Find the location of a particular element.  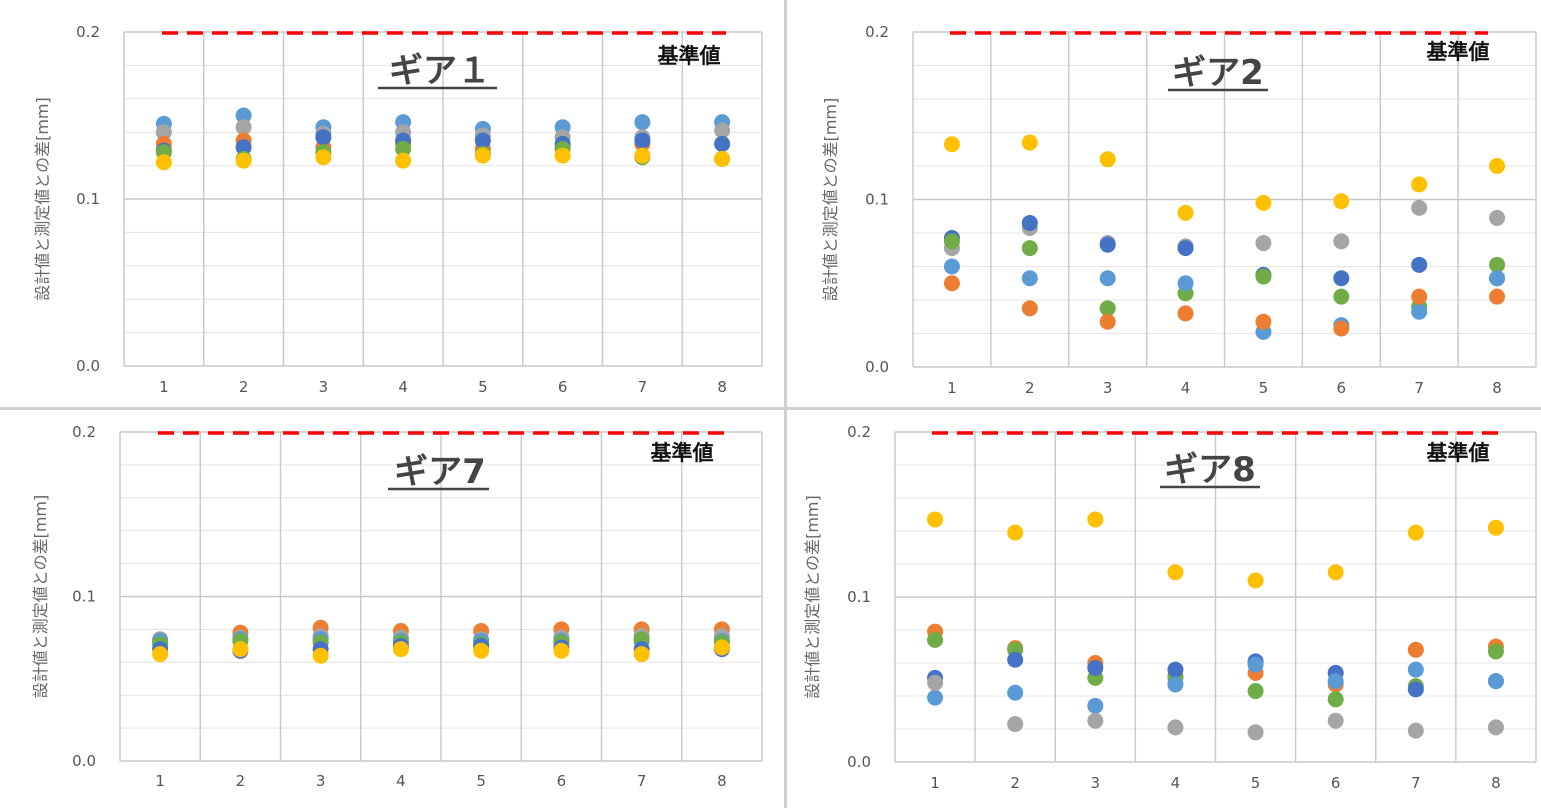

reference-label: 基準値 is located at coordinates (682, 453).